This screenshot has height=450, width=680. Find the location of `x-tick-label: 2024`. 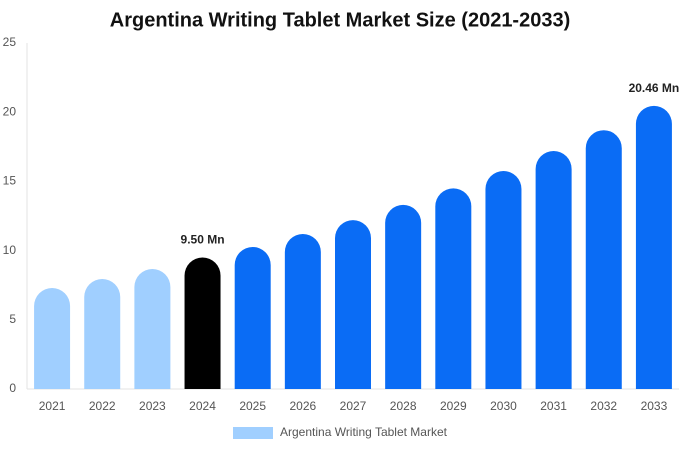

x-tick-label: 2024 is located at coordinates (202, 406).